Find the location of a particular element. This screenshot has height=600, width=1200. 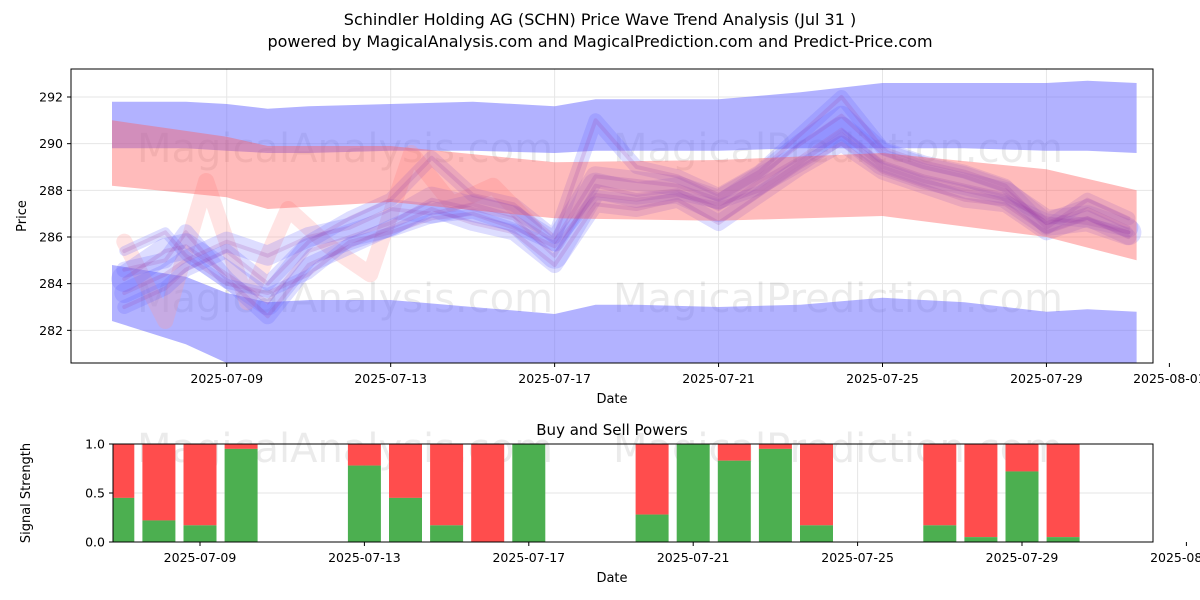

price-y-axis-label: Price is located at coordinates (22, 216).